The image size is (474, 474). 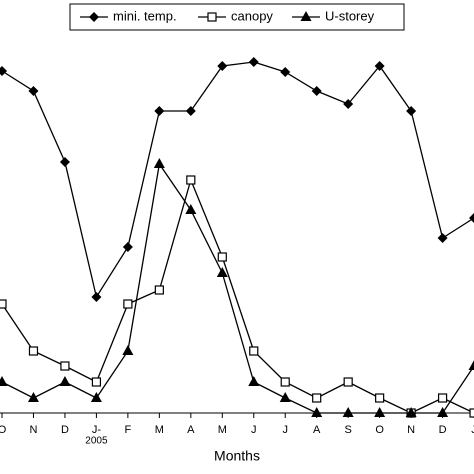 What do you see at coordinates (97, 430) in the screenshot?
I see `x-tick-label: J-` at bounding box center [97, 430].